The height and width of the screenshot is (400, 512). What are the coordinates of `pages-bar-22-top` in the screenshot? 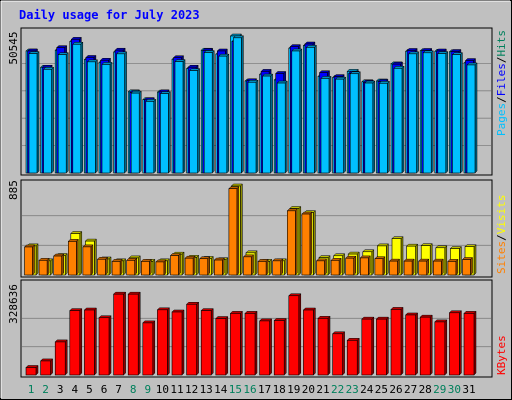 It's located at (340, 78).